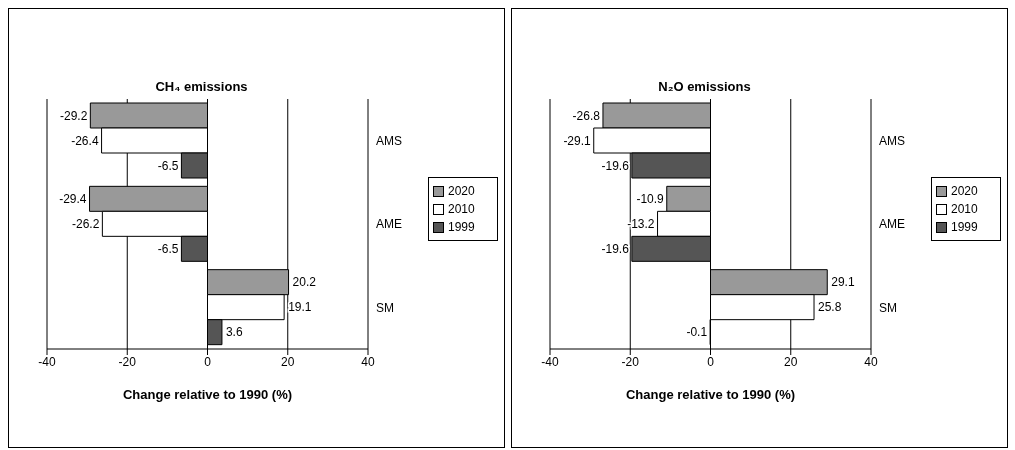 The image size is (1015, 450). I want to click on data-label: -26.8, so click(586, 115).